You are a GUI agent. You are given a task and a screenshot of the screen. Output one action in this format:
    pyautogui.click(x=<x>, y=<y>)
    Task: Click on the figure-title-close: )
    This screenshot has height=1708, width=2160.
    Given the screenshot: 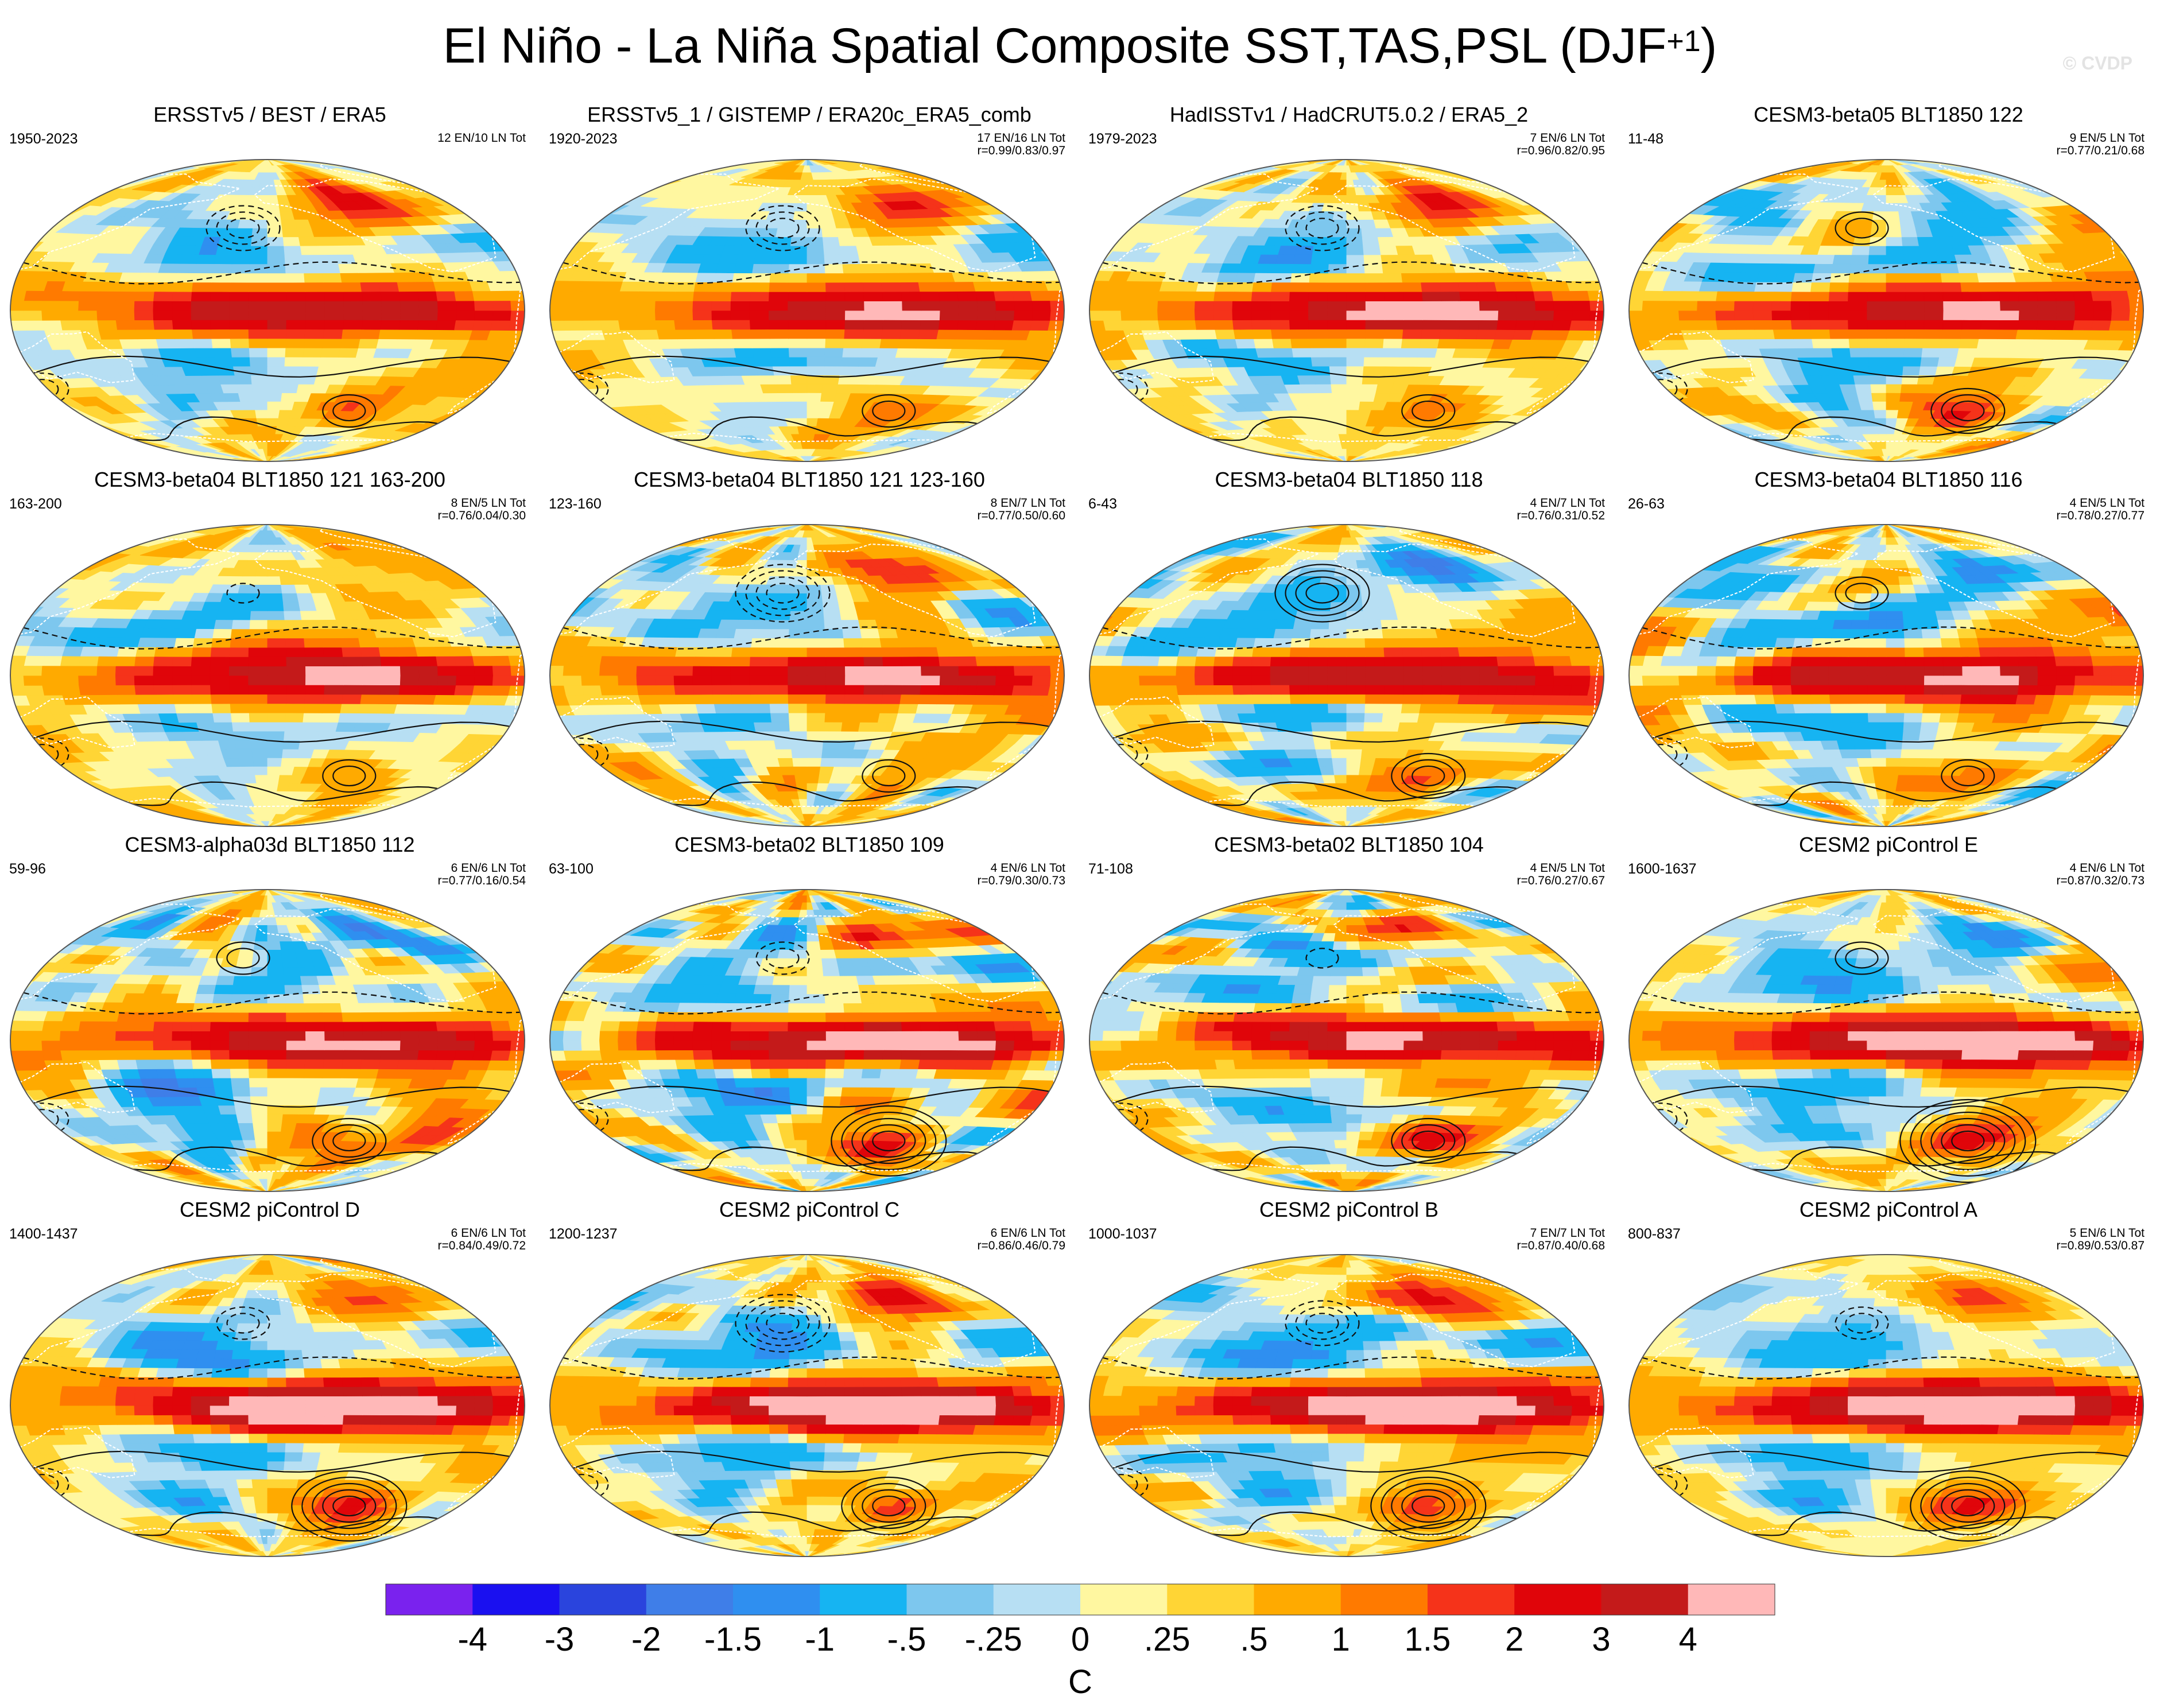 What is the action you would take?
    pyautogui.click(x=1709, y=46)
    